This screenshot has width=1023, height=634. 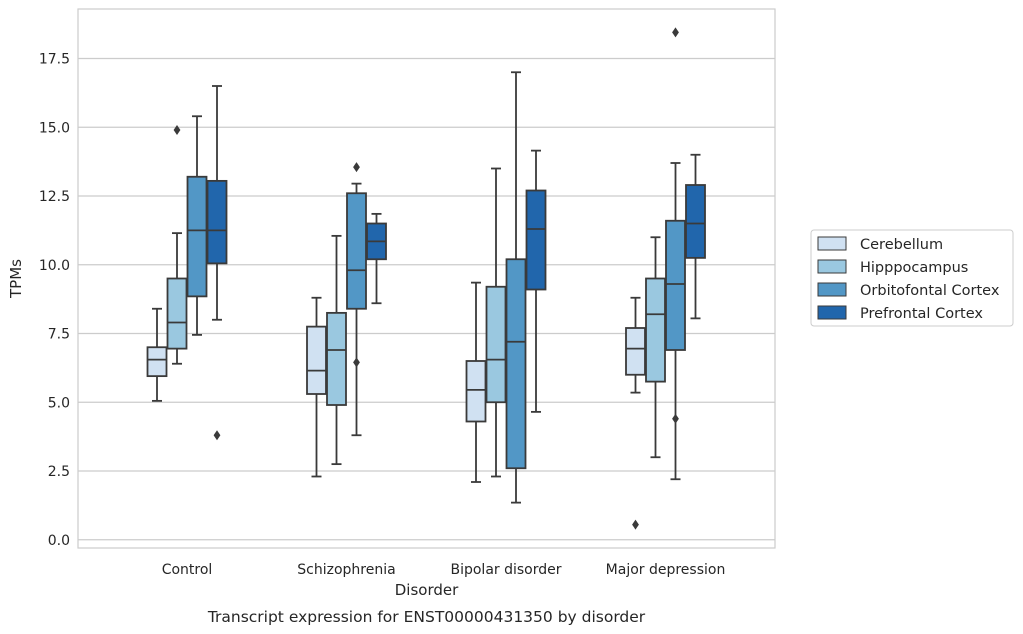 What do you see at coordinates (832, 289) in the screenshot?
I see `legend-swatch-orbitofontal-cortex` at bounding box center [832, 289].